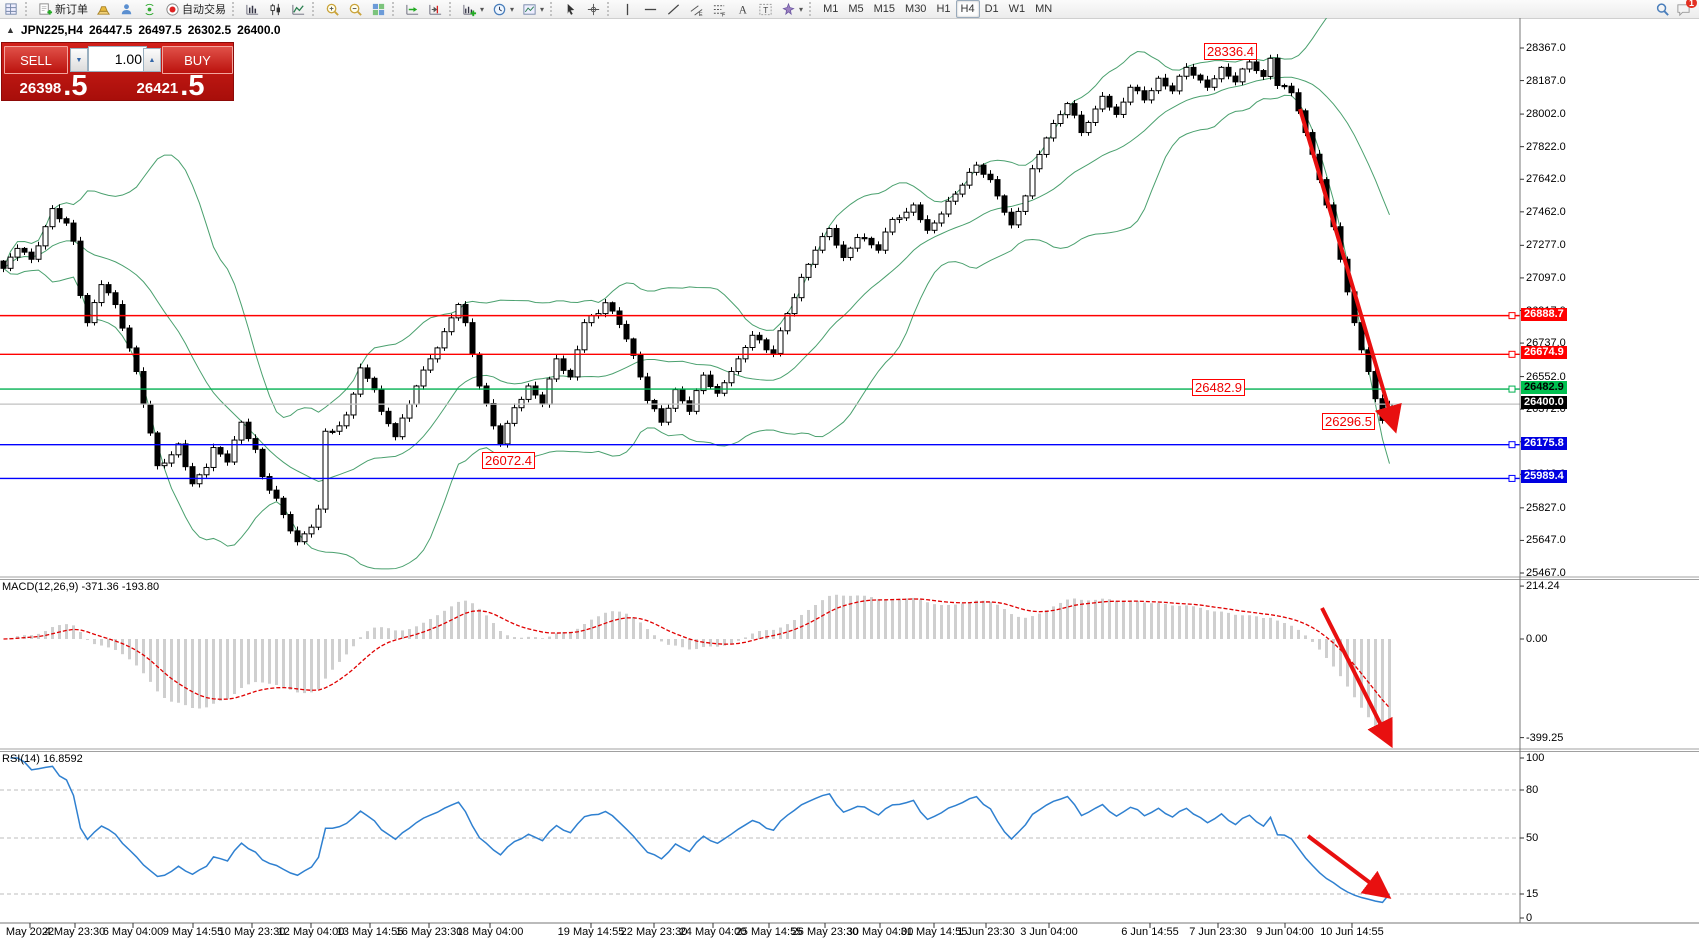  What do you see at coordinates (1044, 9) in the screenshot?
I see `timeframe-button-MN: MN` at bounding box center [1044, 9].